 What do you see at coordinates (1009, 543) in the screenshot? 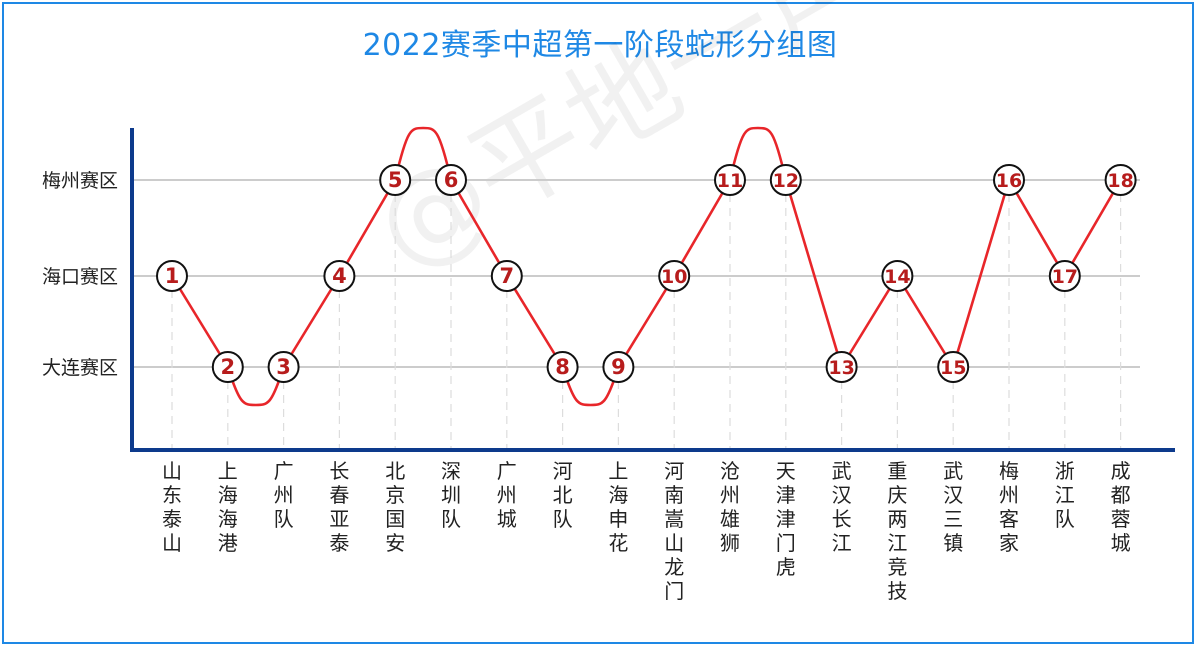
I see `x-tick-char: 家` at bounding box center [1009, 543].